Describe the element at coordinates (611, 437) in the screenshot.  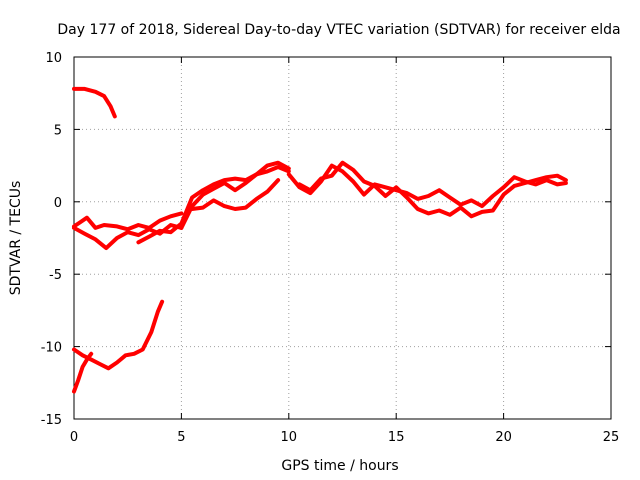
I see `x-tick-label: 25` at that location.